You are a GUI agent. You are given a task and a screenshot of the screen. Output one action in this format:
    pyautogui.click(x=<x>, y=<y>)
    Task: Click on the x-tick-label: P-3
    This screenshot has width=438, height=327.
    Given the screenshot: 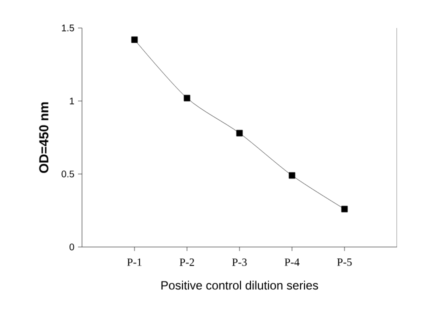 What is the action you would take?
    pyautogui.click(x=239, y=262)
    